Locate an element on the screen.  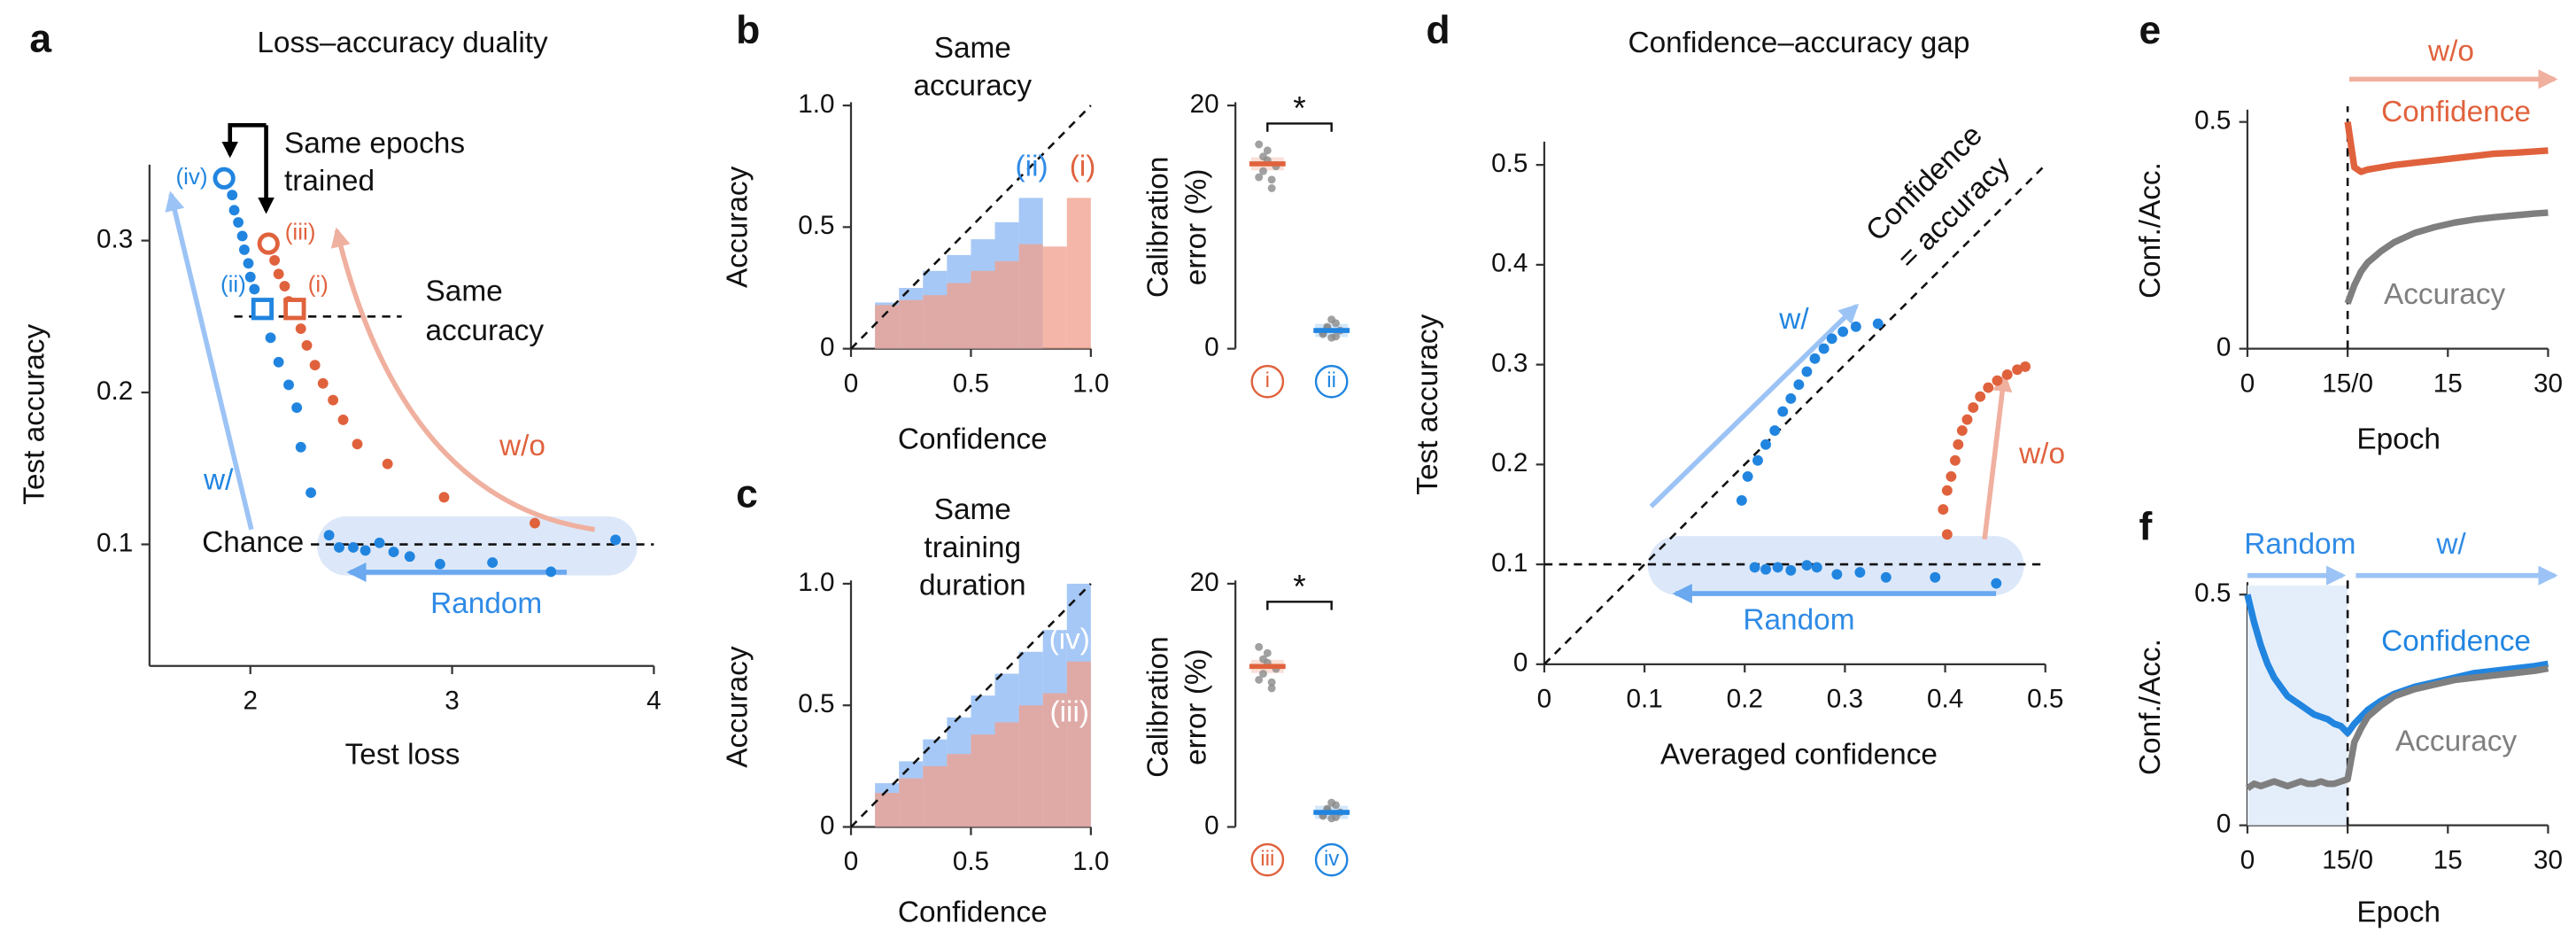
chart-title: duration is located at coordinates (972, 585).